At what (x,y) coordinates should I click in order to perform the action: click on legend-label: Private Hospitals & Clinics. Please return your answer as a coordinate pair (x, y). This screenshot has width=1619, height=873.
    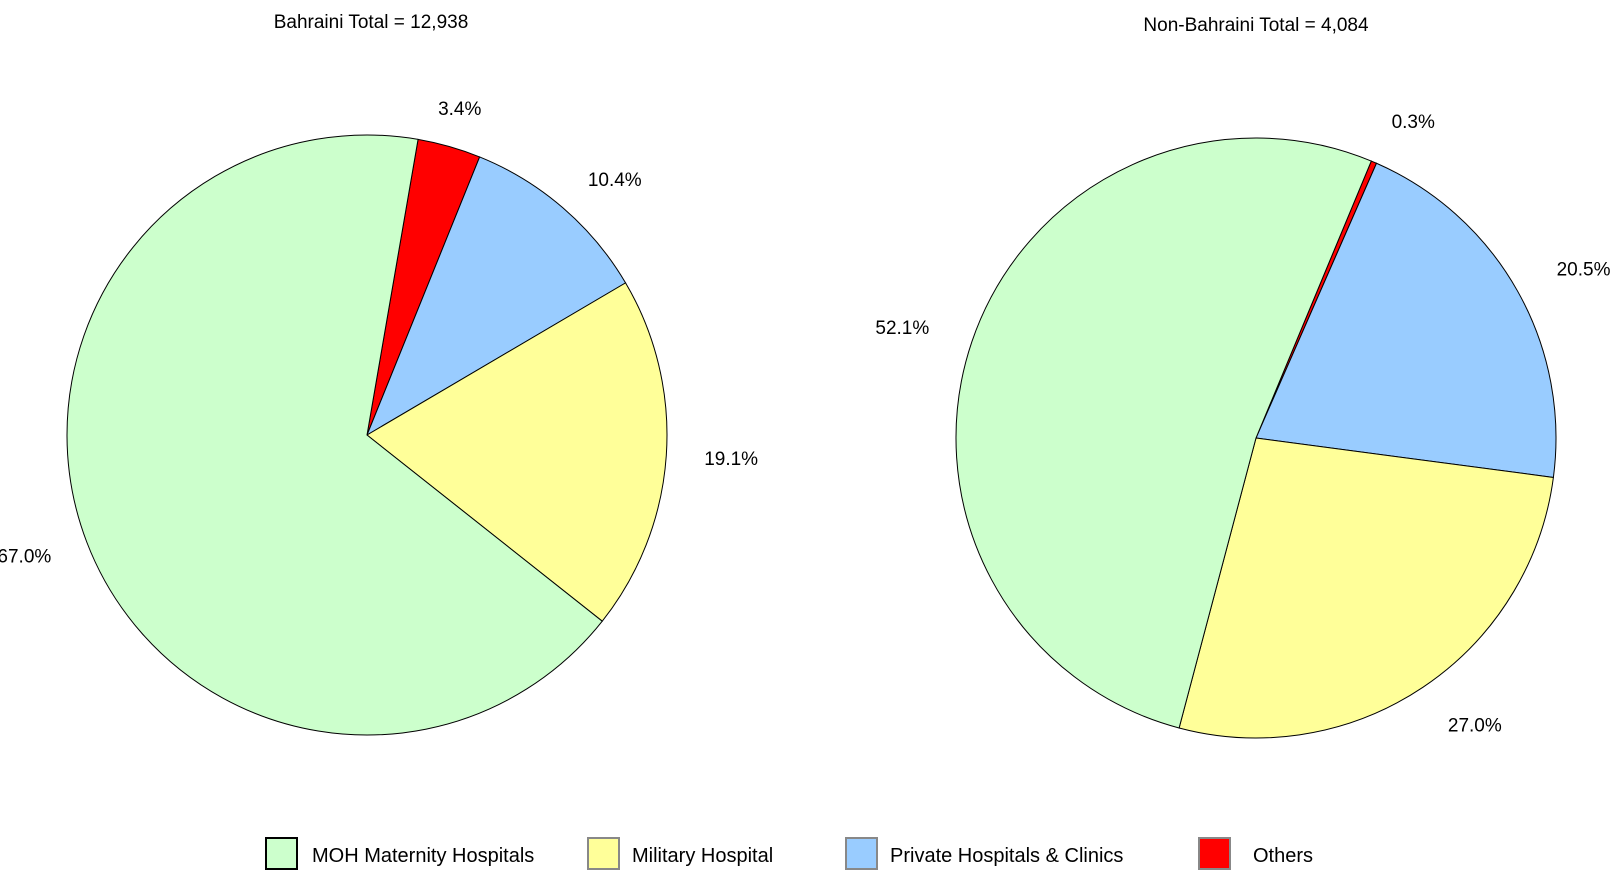
    Looking at the image, I should click on (1006, 856).